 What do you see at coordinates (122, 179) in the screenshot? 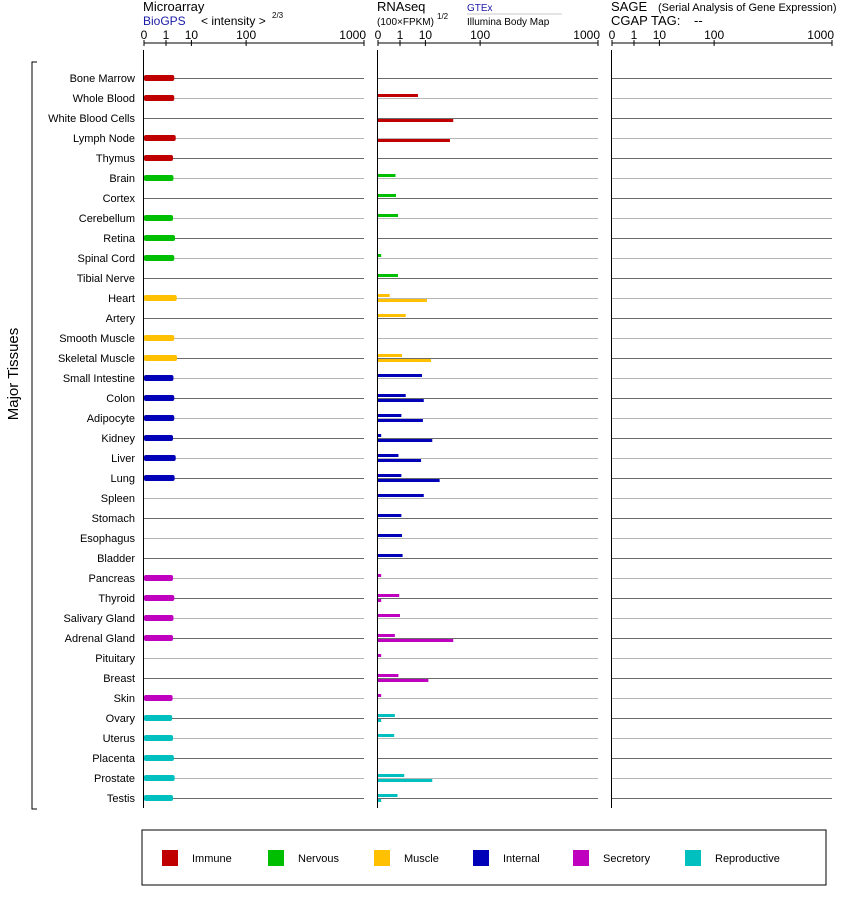
I see `tissue-label: Brain` at bounding box center [122, 179].